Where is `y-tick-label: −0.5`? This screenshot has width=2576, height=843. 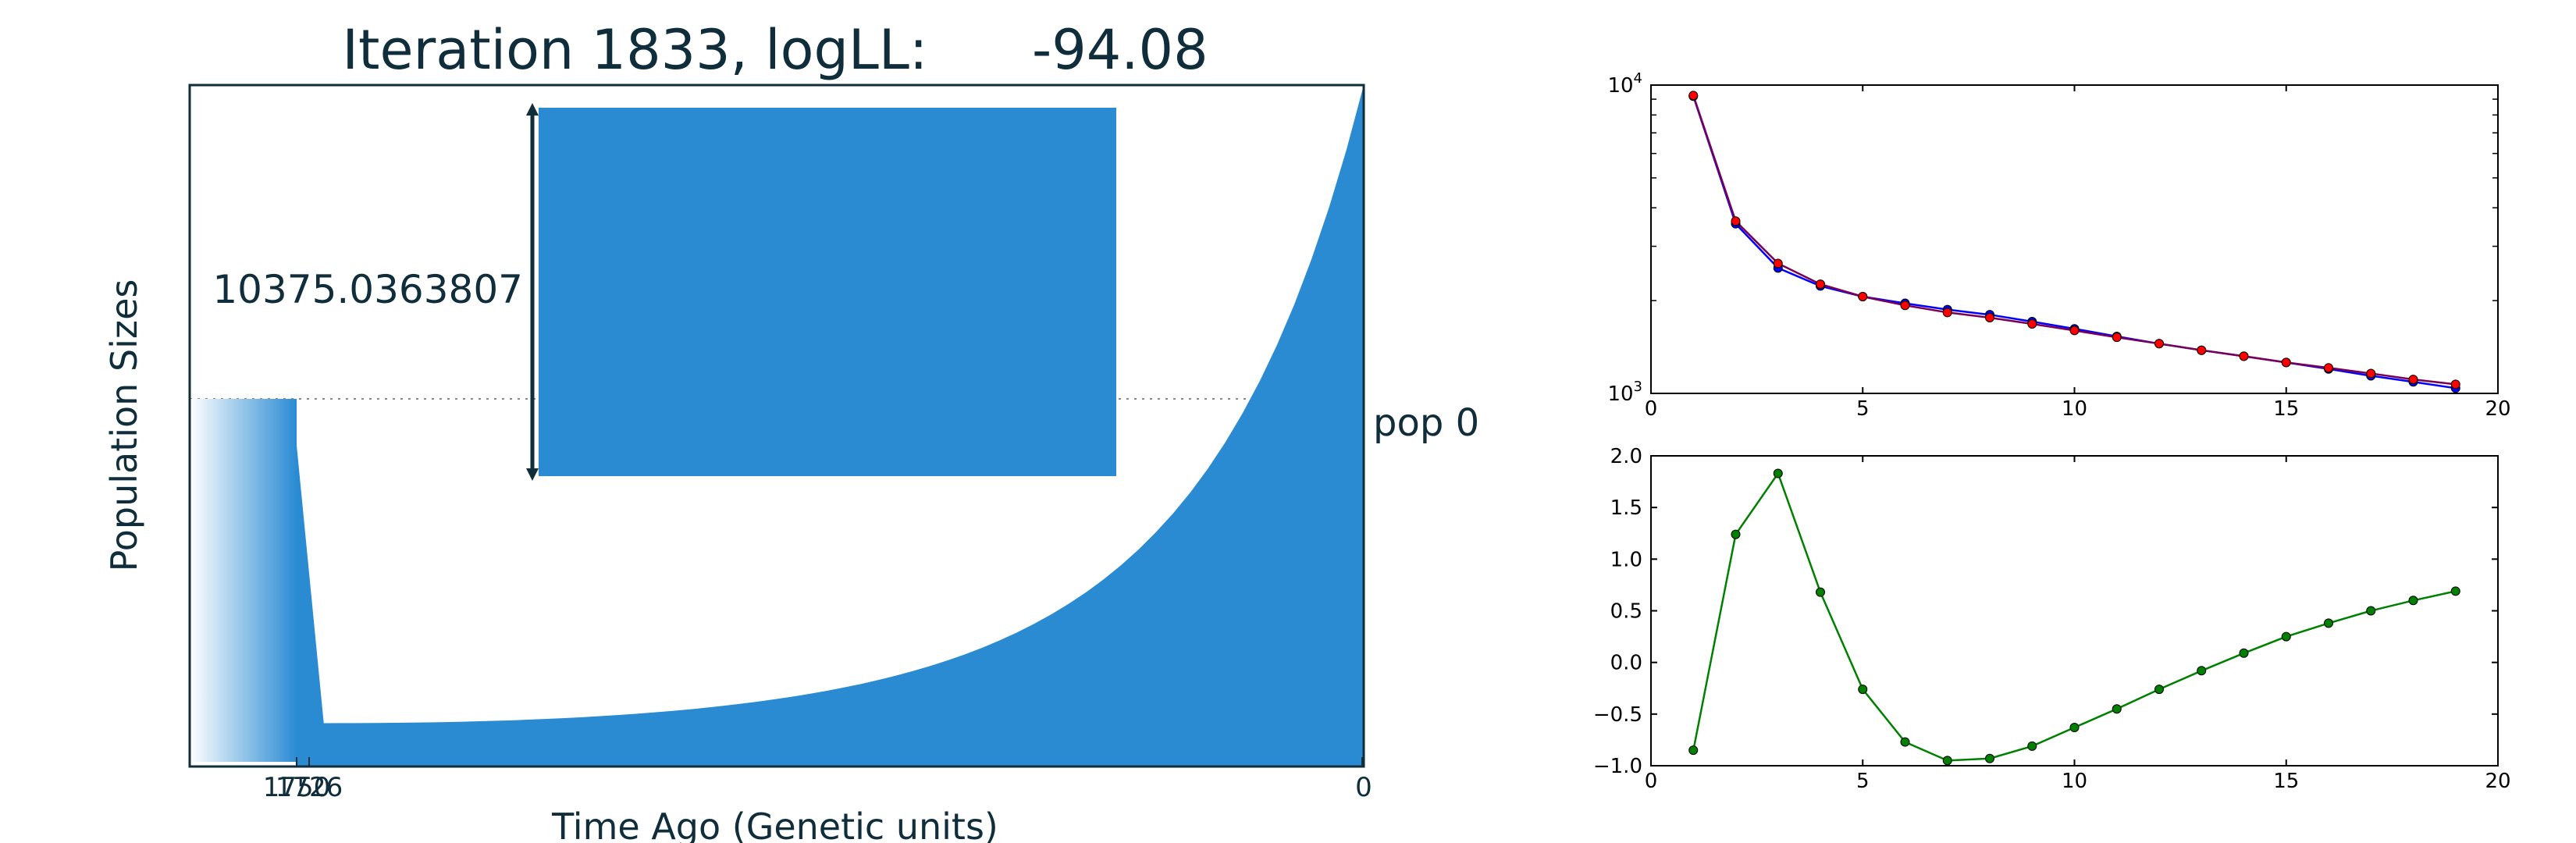 y-tick-label: −0.5 is located at coordinates (1617, 715).